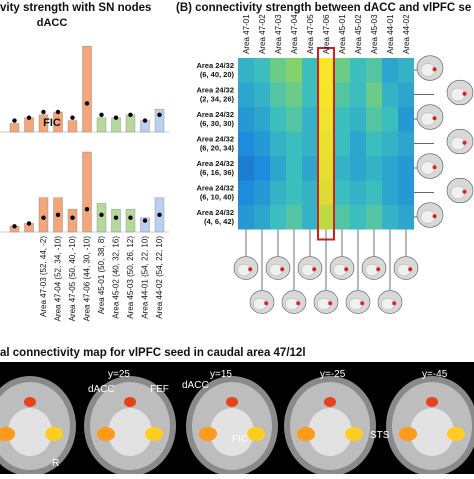 This screenshot has height=479, width=474. I want to click on subplot-title: dACC, so click(52, 23).